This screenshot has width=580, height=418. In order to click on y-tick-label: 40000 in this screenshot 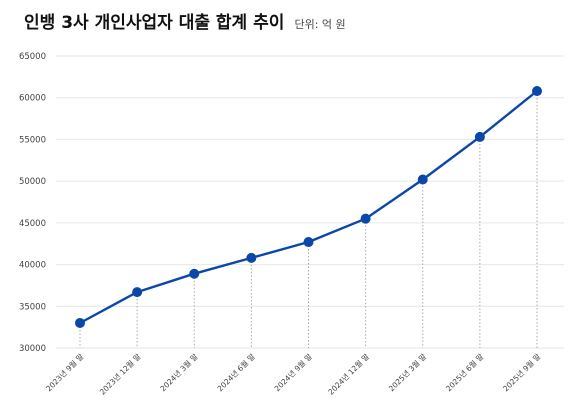, I will do `click(32, 266)`.